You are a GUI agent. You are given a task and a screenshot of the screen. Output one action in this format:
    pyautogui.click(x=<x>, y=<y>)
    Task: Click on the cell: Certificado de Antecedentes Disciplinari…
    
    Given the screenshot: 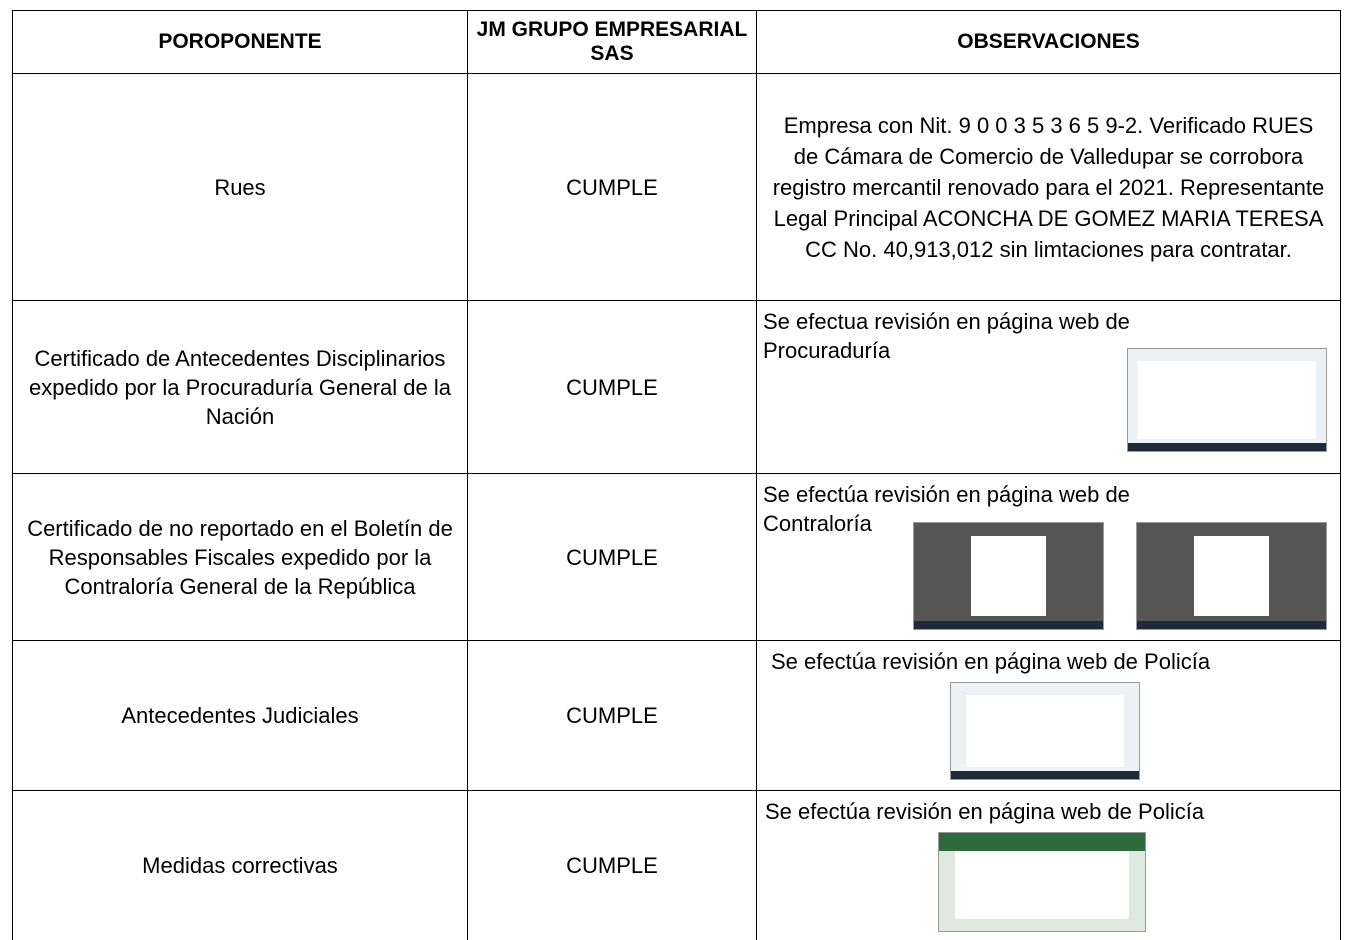 What is the action you would take?
    pyautogui.click(x=239, y=386)
    